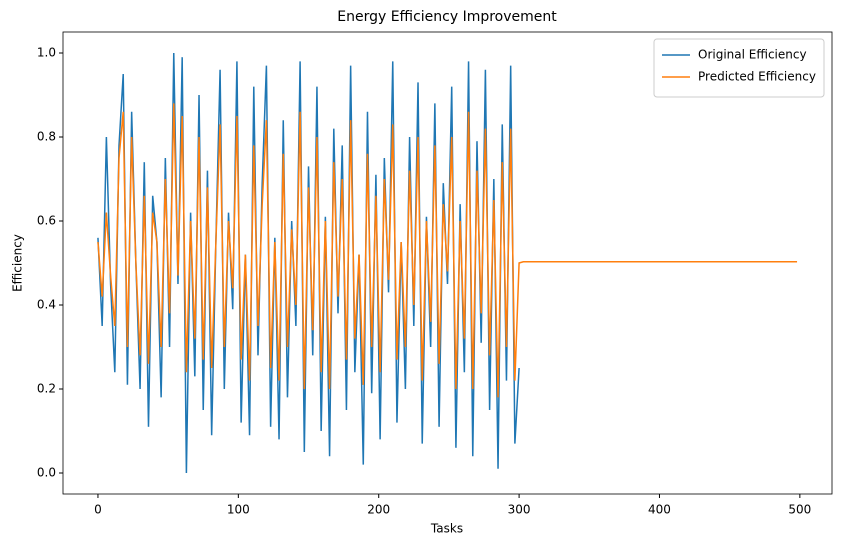 The width and height of the screenshot is (846, 551). Describe the element at coordinates (46, 473) in the screenshot. I see `y-tick-label: 0.0` at that location.